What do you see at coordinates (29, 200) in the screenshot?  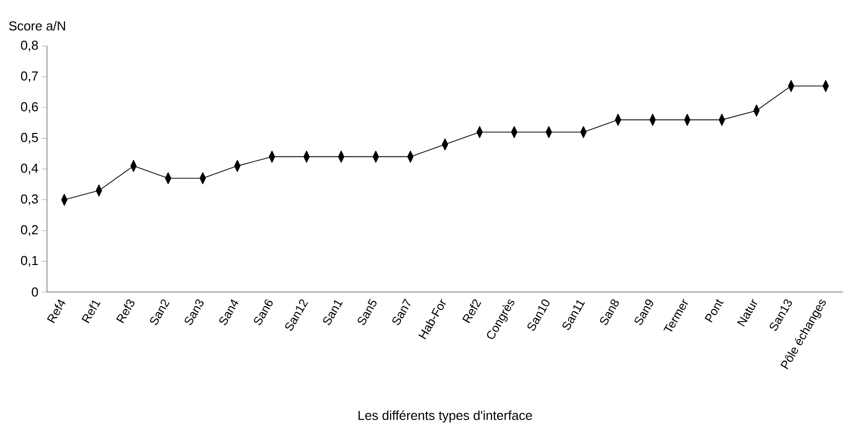 I see `y-tick-label: 0,3` at bounding box center [29, 200].